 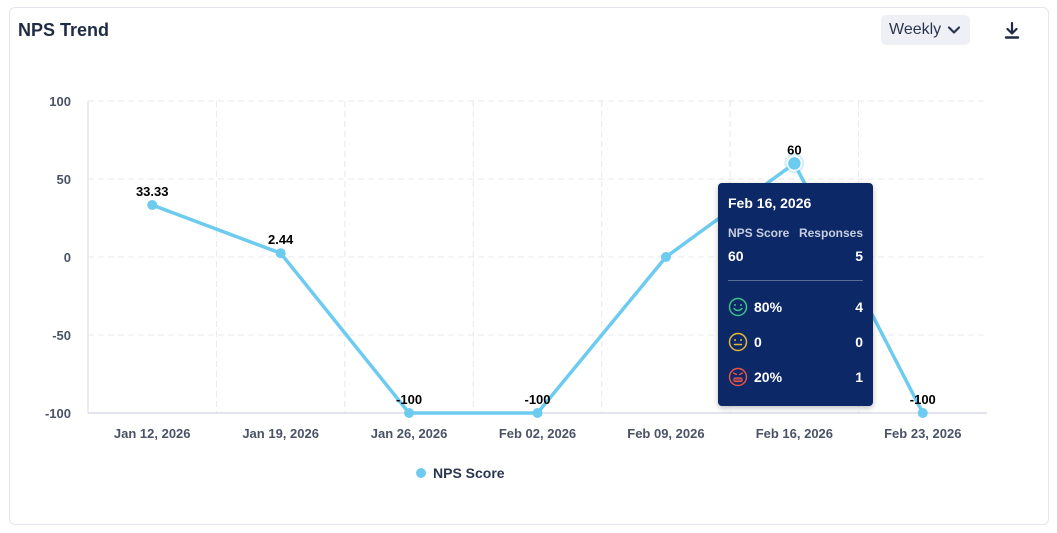 I want to click on angry-face-icon, so click(x=738, y=376).